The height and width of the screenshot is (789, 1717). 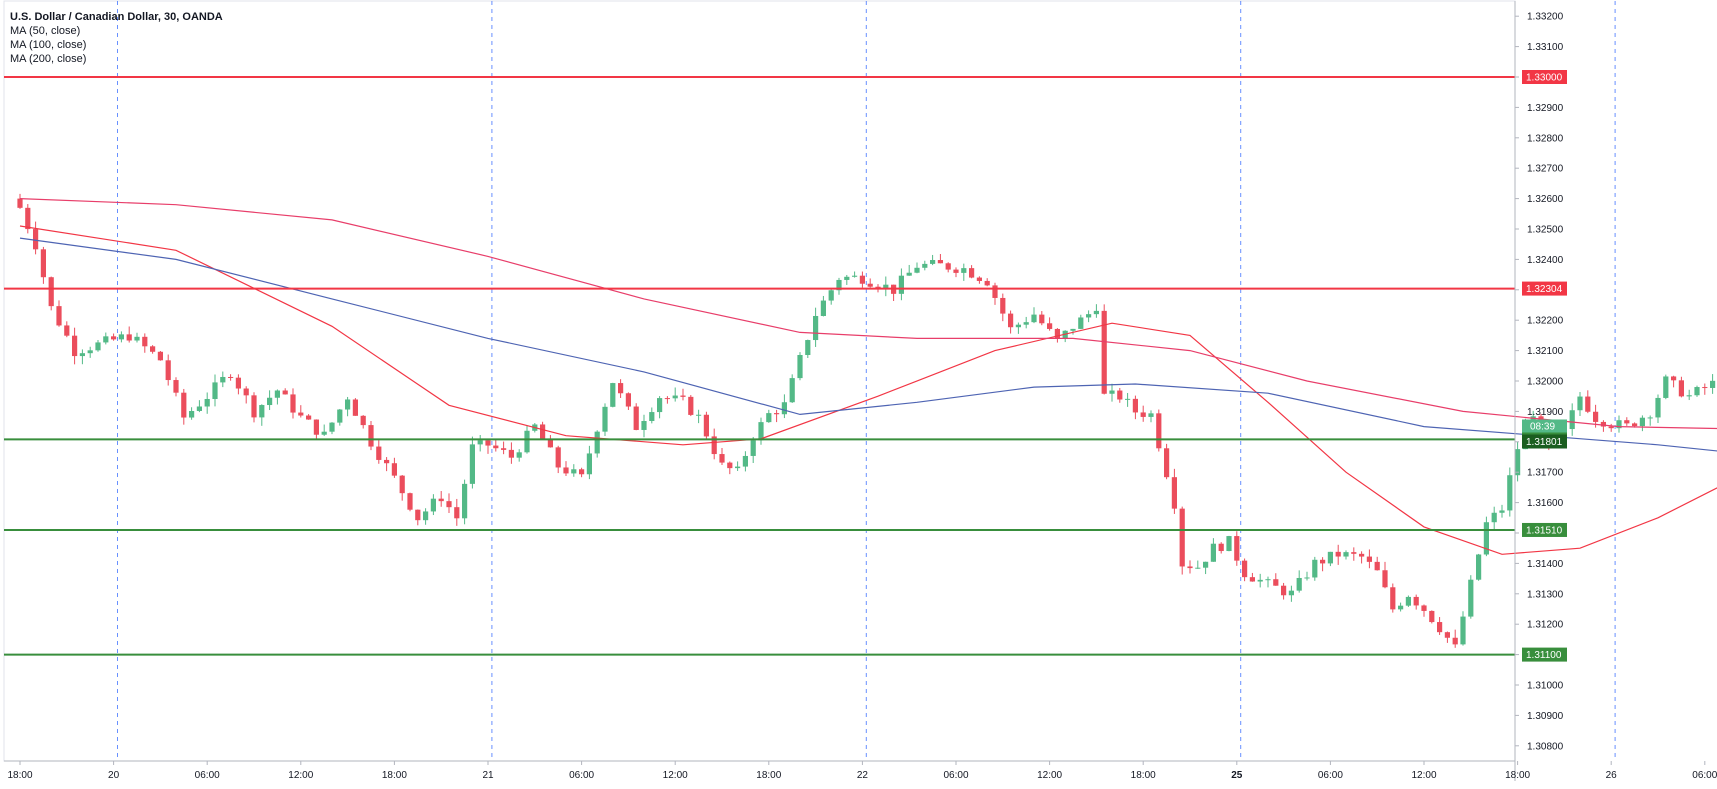 I want to click on x-tick-label-4: 18:00, so click(x=394, y=775).